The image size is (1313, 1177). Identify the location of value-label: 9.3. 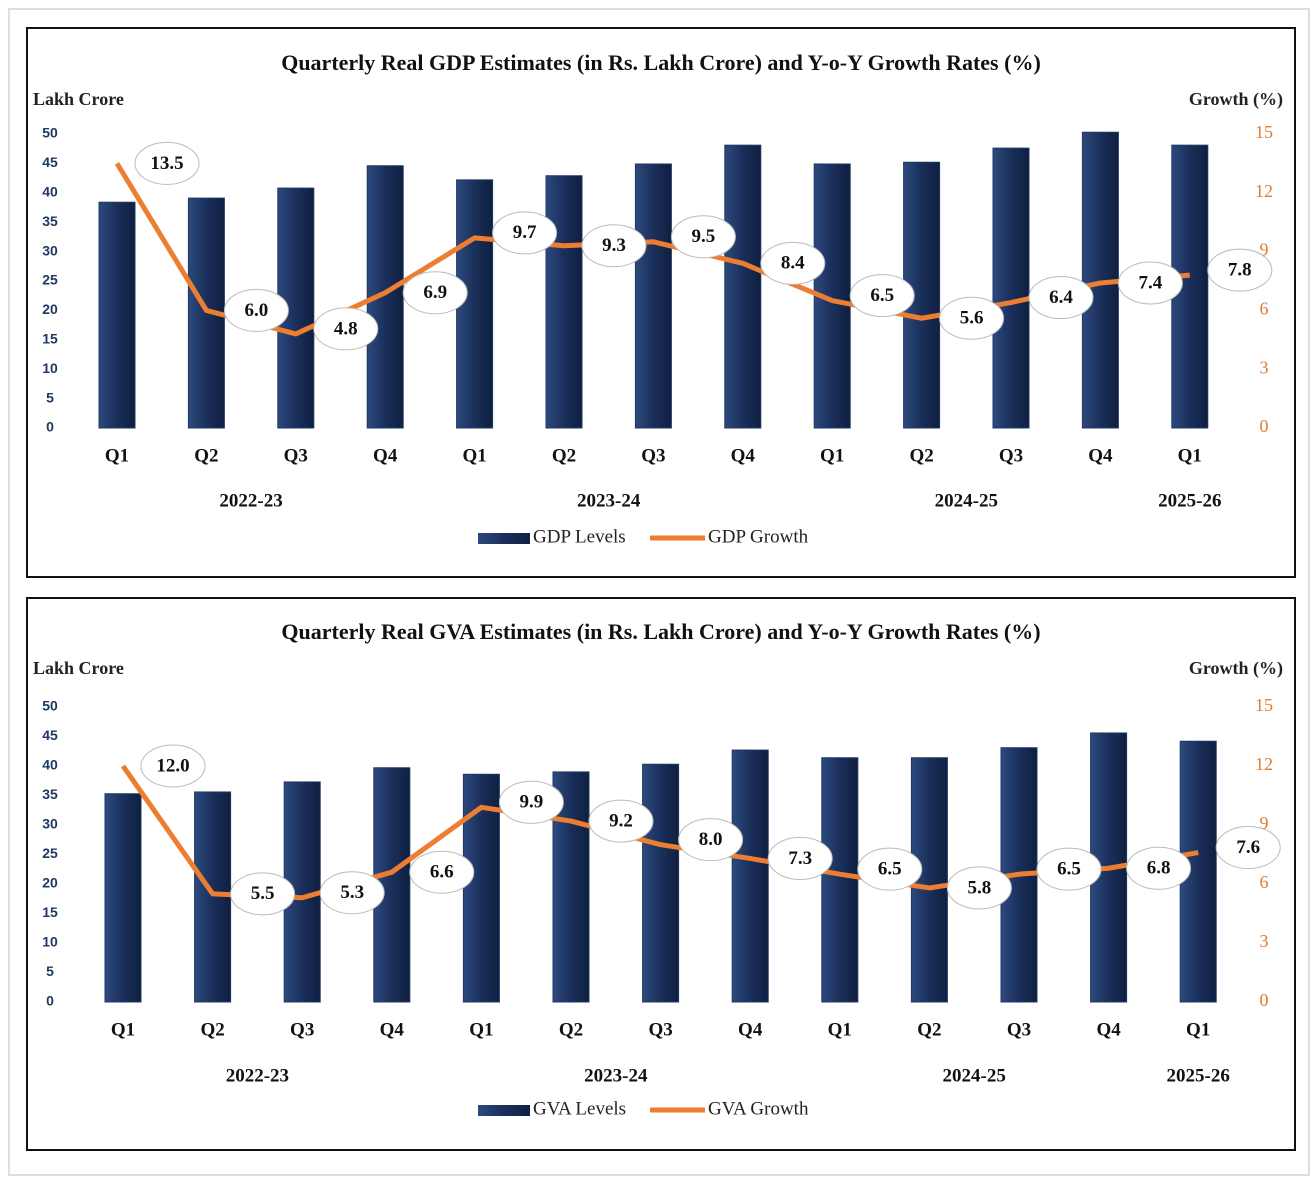
(614, 245).